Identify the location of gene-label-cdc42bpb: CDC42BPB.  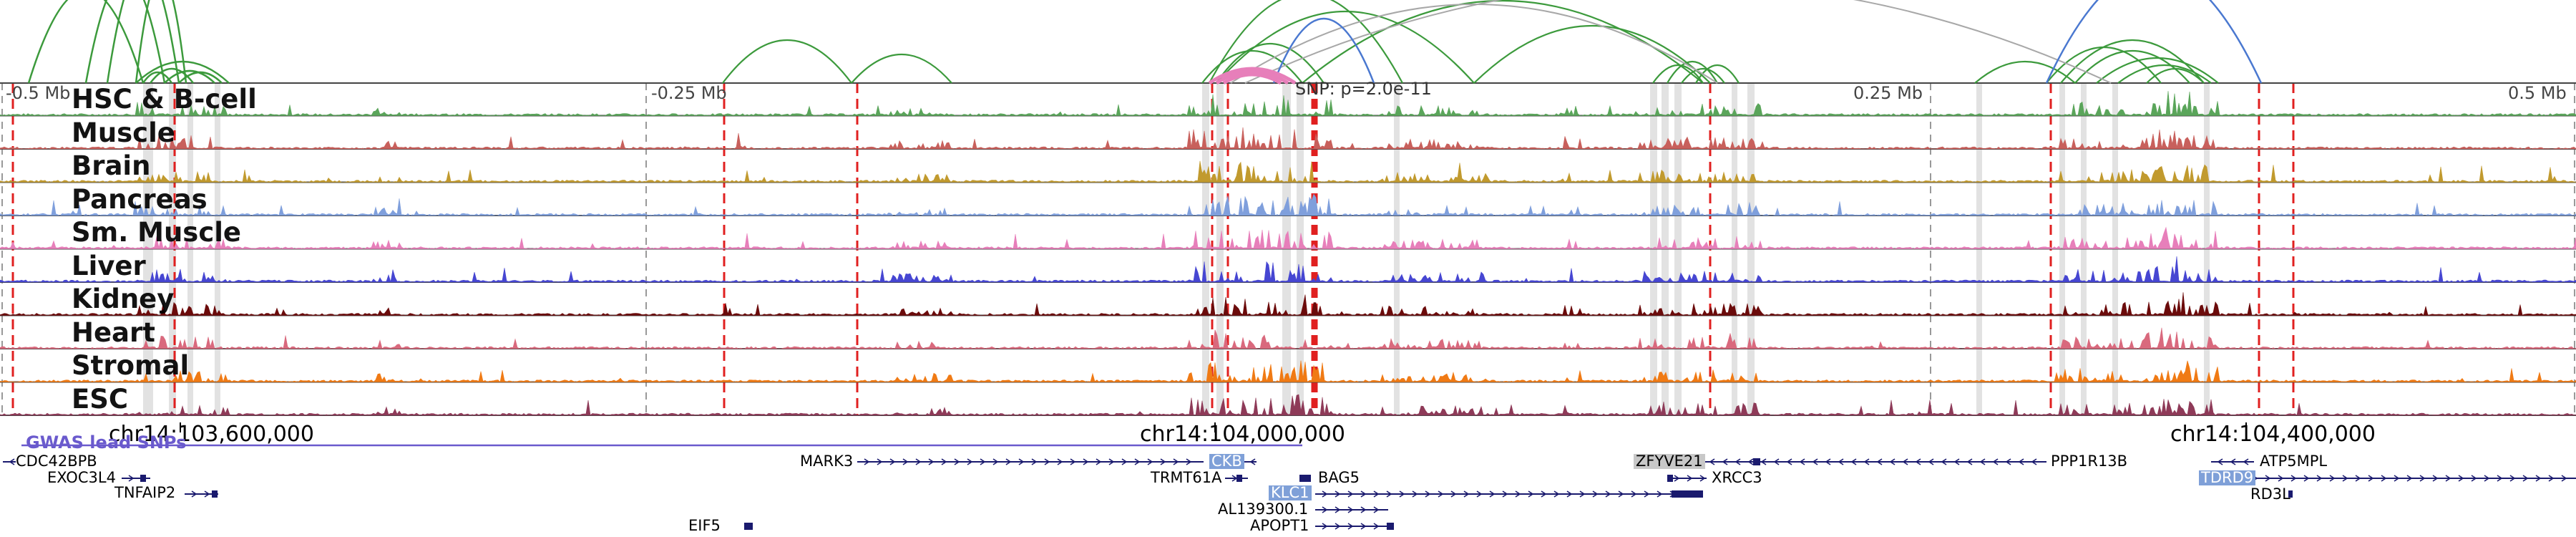
(56, 461).